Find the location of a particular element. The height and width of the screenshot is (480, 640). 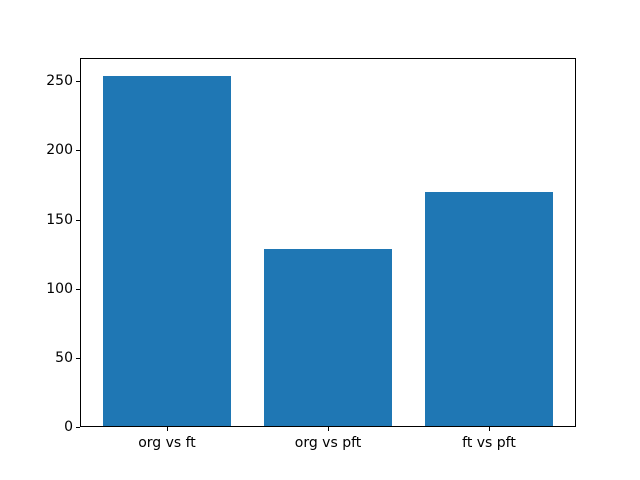

x-axis-tick-label: ft vs pft is located at coordinates (489, 443).